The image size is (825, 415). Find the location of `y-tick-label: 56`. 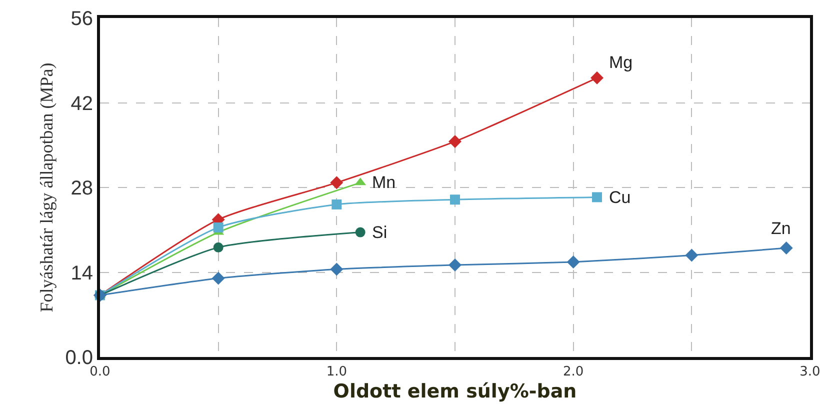

y-tick-label: 56 is located at coordinates (81, 19).